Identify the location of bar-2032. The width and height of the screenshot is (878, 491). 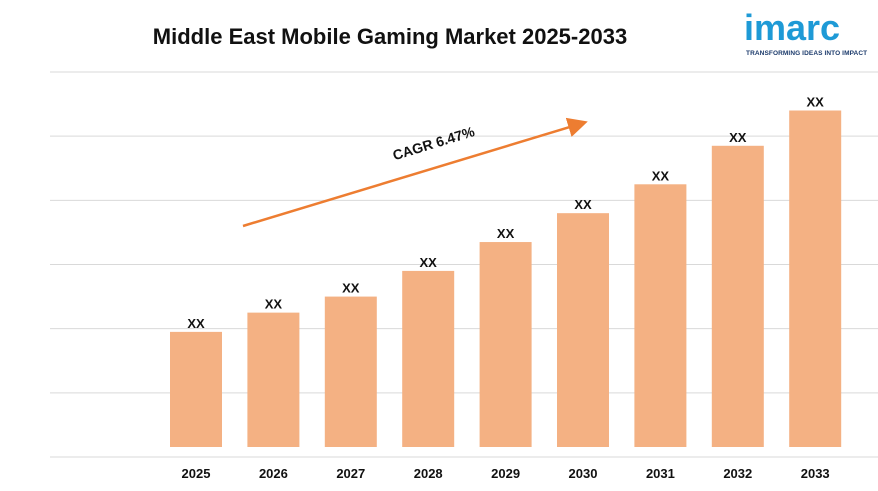
(737, 296).